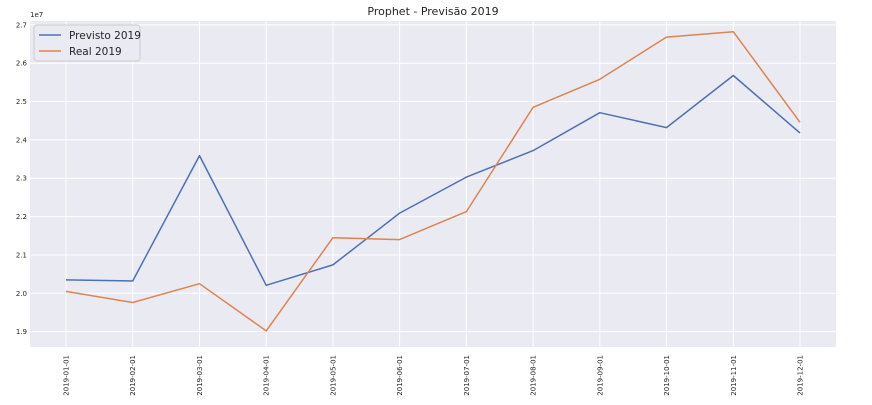 Image resolution: width=872 pixels, height=405 pixels. Describe the element at coordinates (21, 217) in the screenshot. I see `y-tick-label: 2.2` at that location.